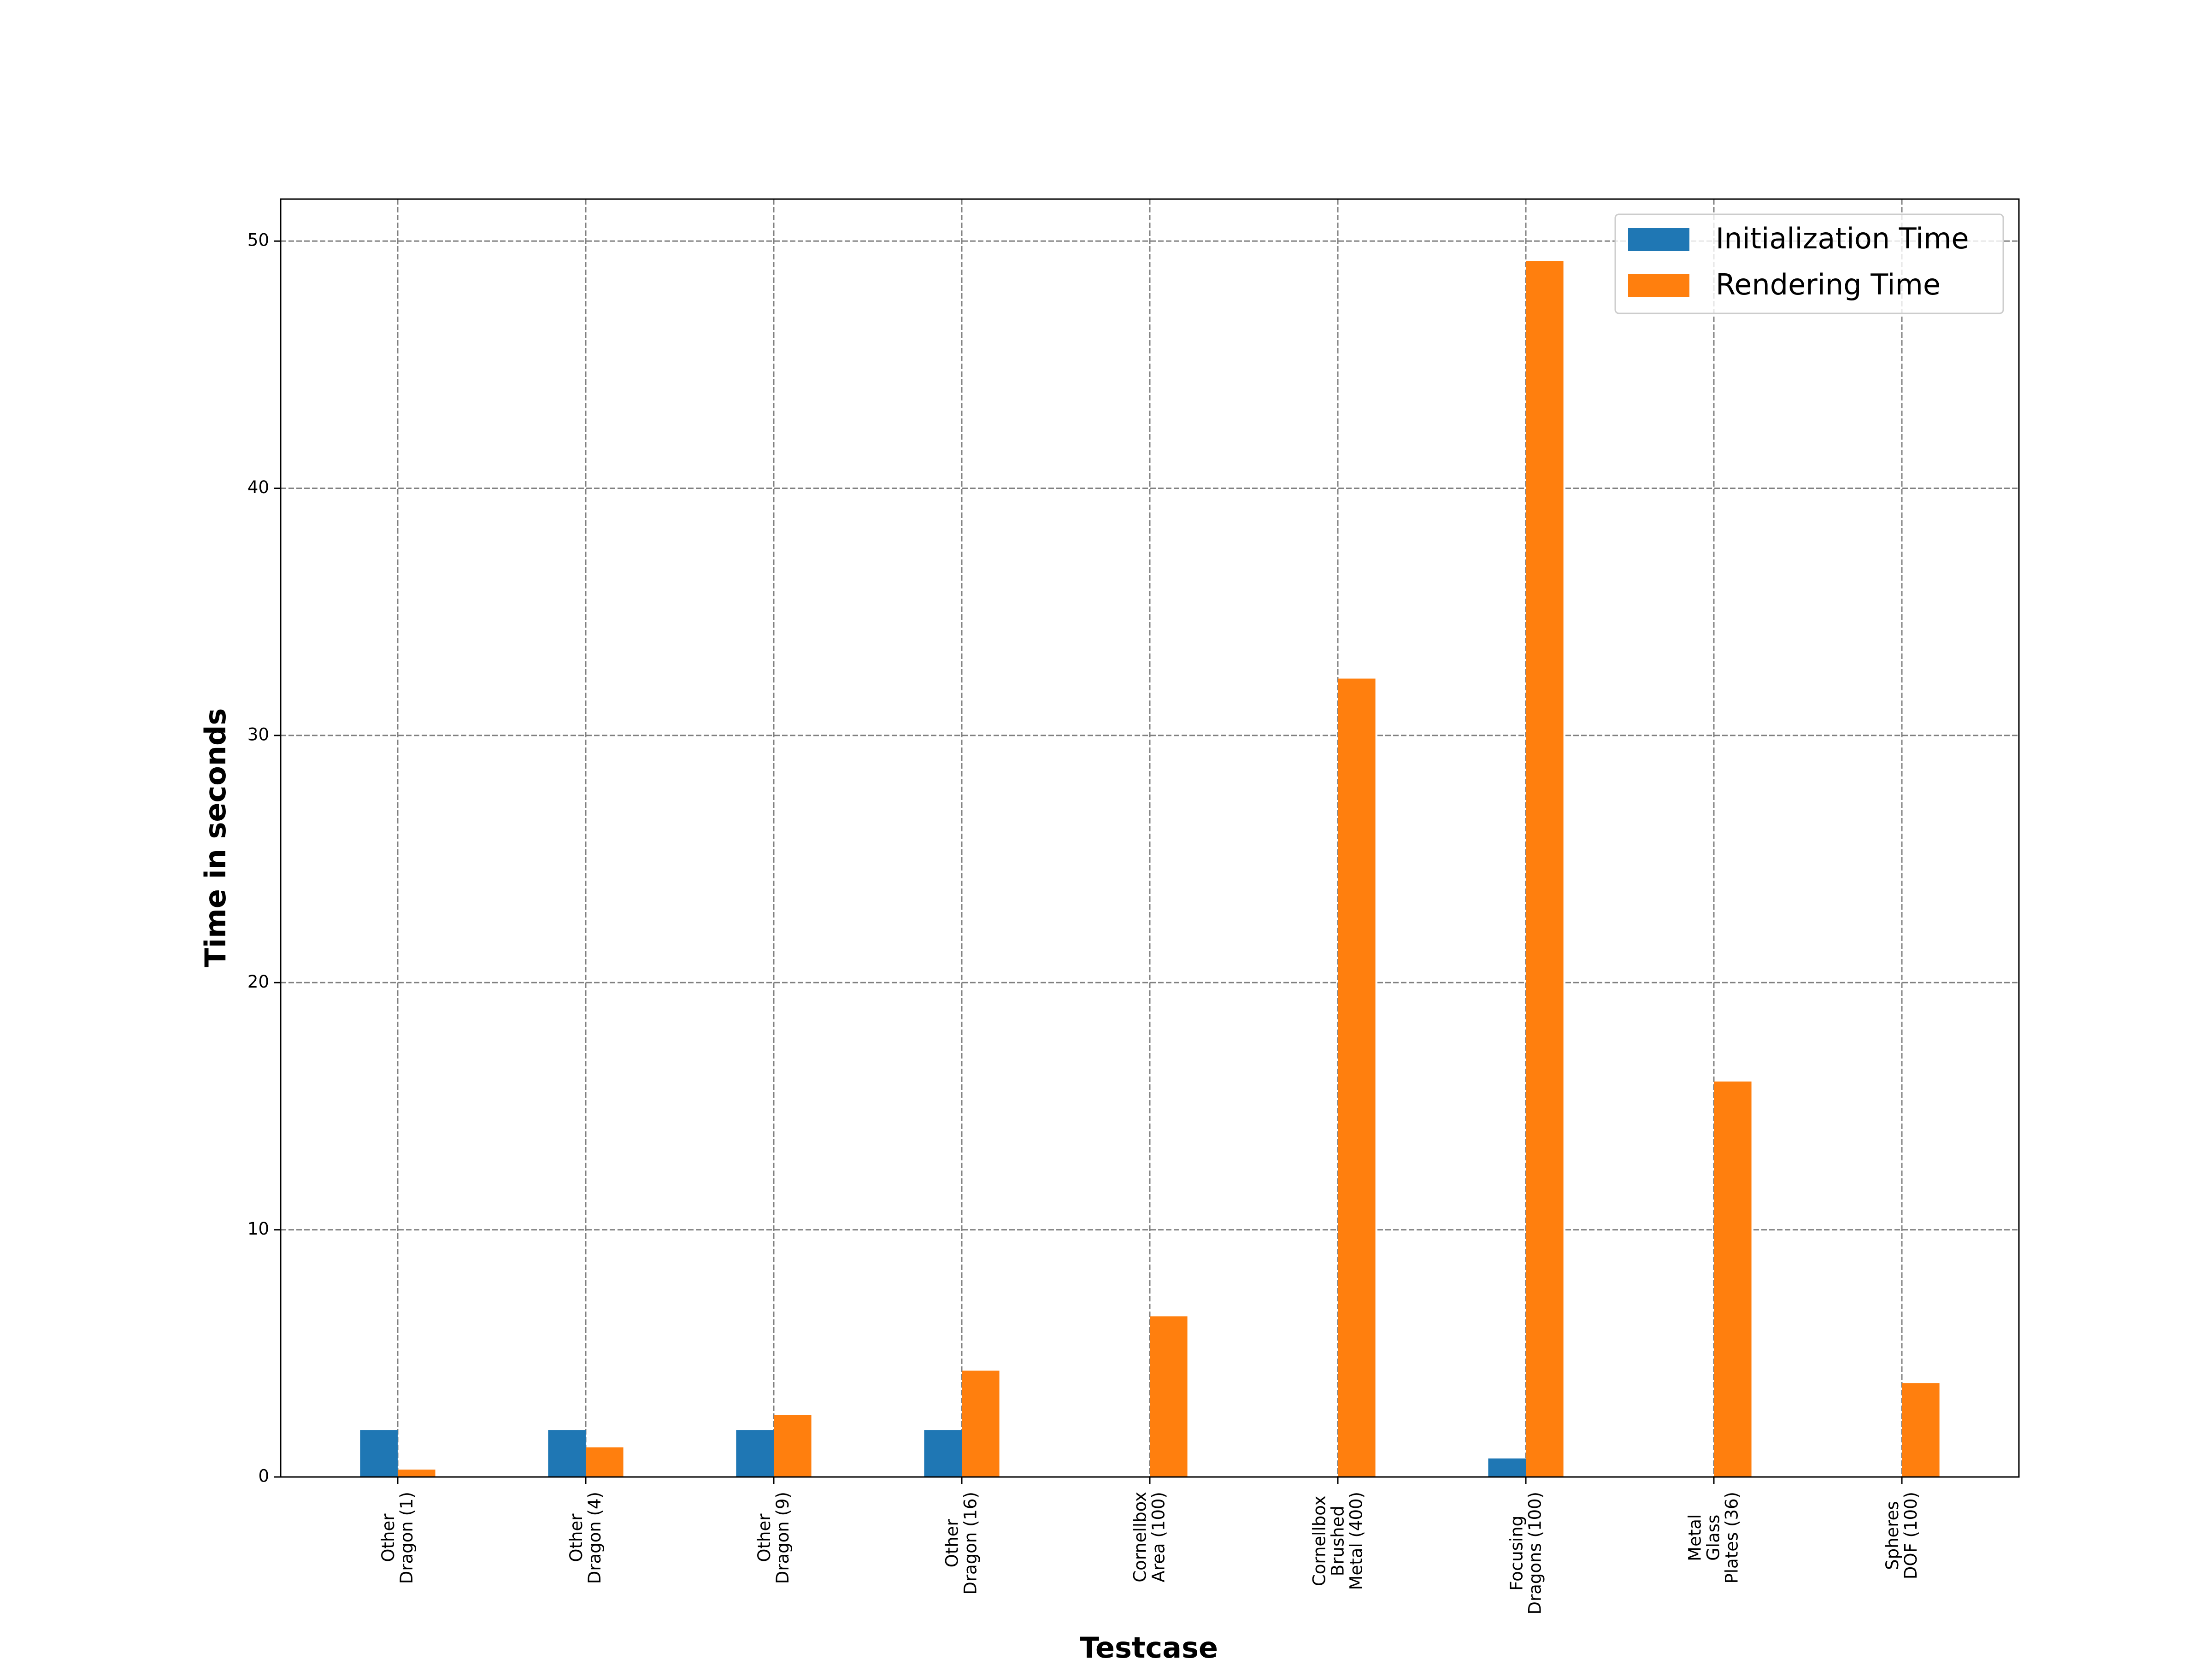  I want to click on x-tick-label: Spheres DOF (100), so click(1902, 1536).